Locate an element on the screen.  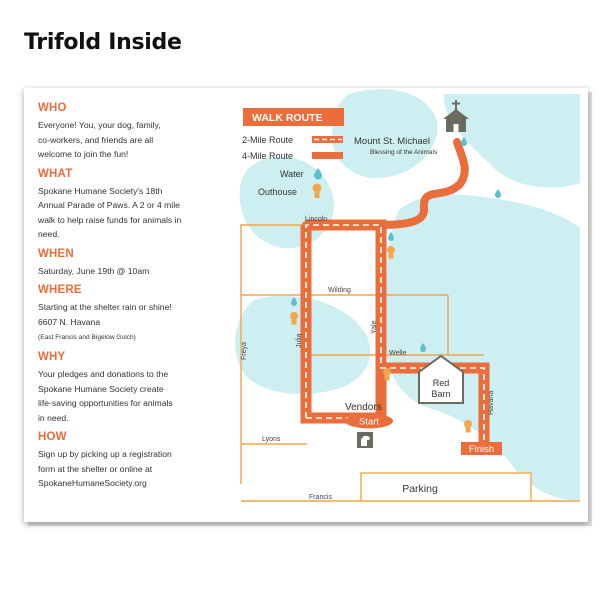
legend-title: WALK ROUTE is located at coordinates (287, 118).